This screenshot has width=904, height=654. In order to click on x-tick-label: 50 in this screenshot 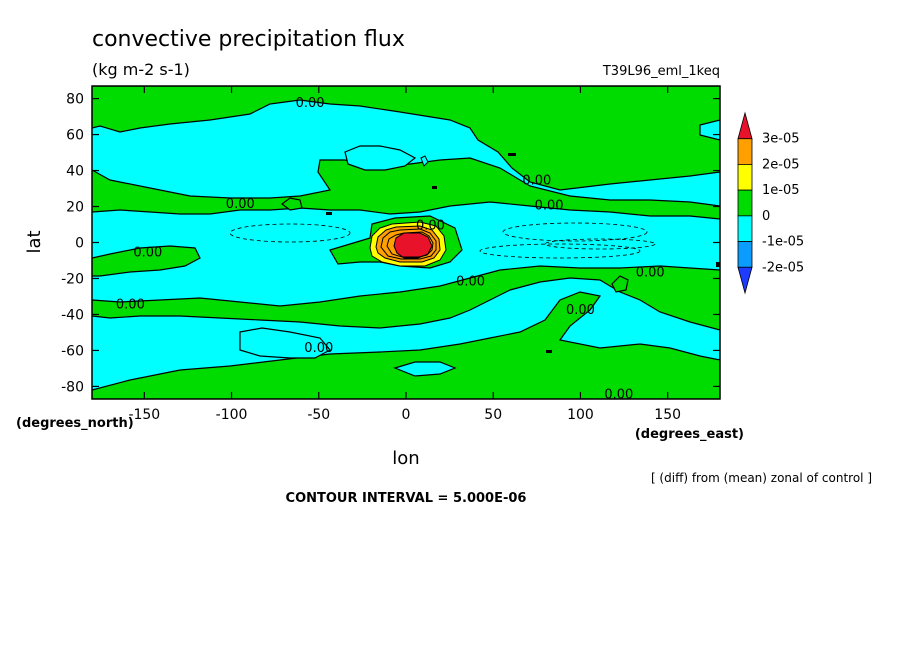, I will do `click(493, 415)`.